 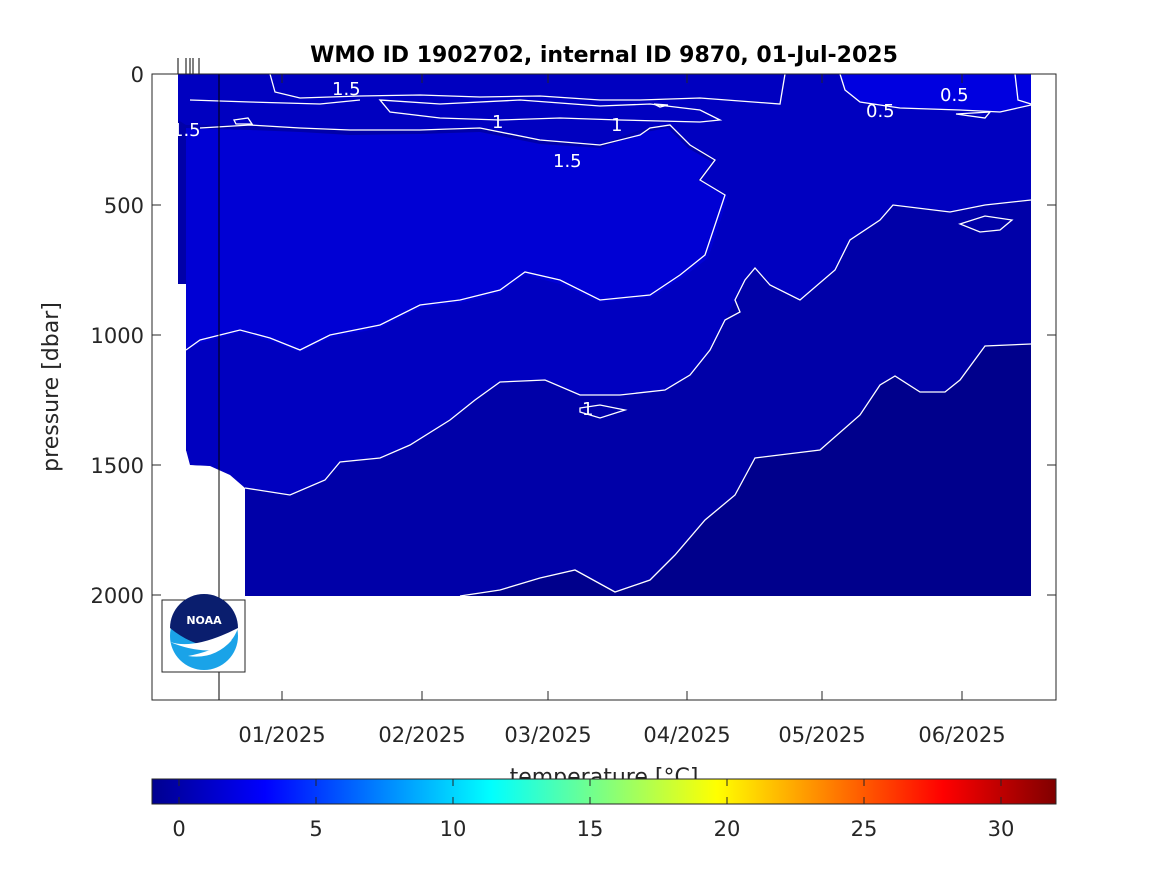 What do you see at coordinates (315, 829) in the screenshot?
I see `colorbar-tick-label: 5` at bounding box center [315, 829].